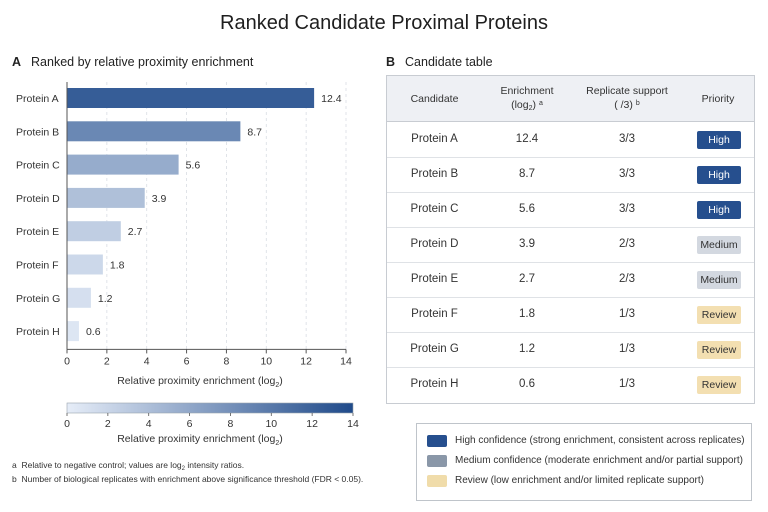 The width and height of the screenshot is (768, 512). Describe the element at coordinates (570, 140) in the screenshot. I see `table-row: Protein A 12.4 3/3 High` at that location.